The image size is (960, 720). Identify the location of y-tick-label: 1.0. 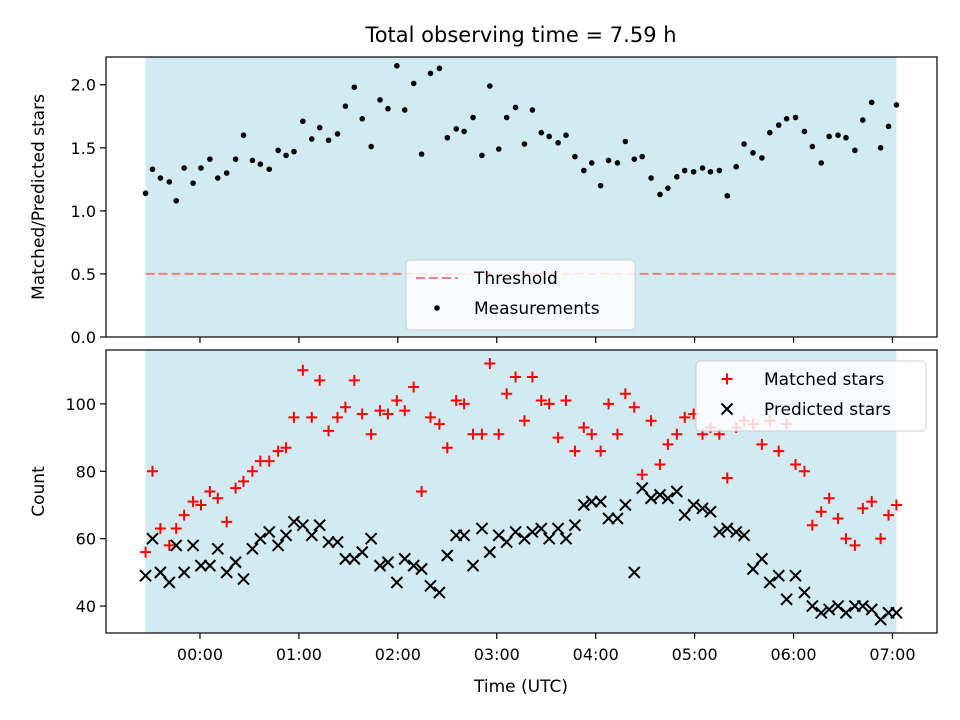
(83, 211).